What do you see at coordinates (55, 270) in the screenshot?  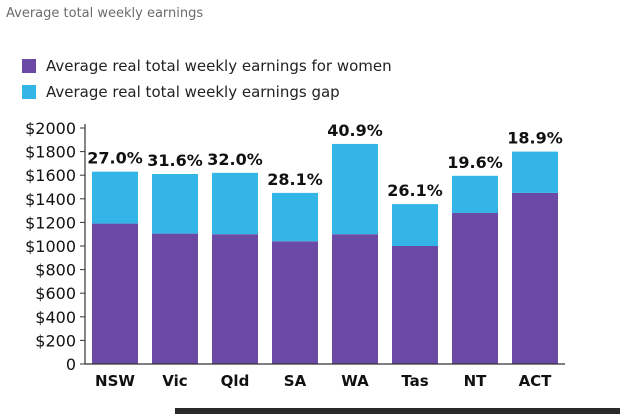 I see `y-tick-label: $800` at bounding box center [55, 270].